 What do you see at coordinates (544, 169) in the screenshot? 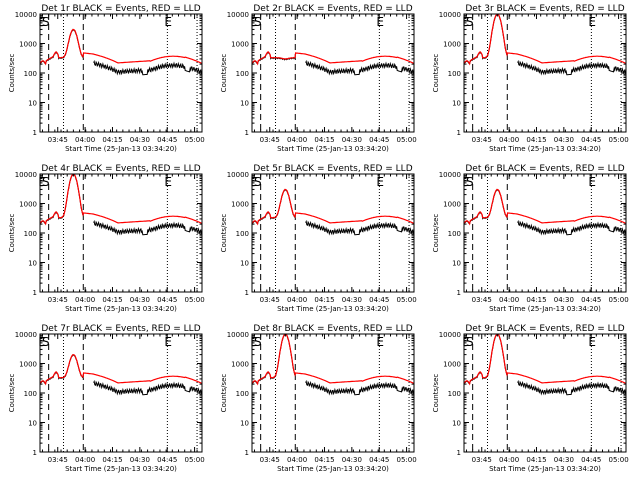
I see `chart-title: Det 6r BLACK = Events, RED = LLD` at bounding box center [544, 169].